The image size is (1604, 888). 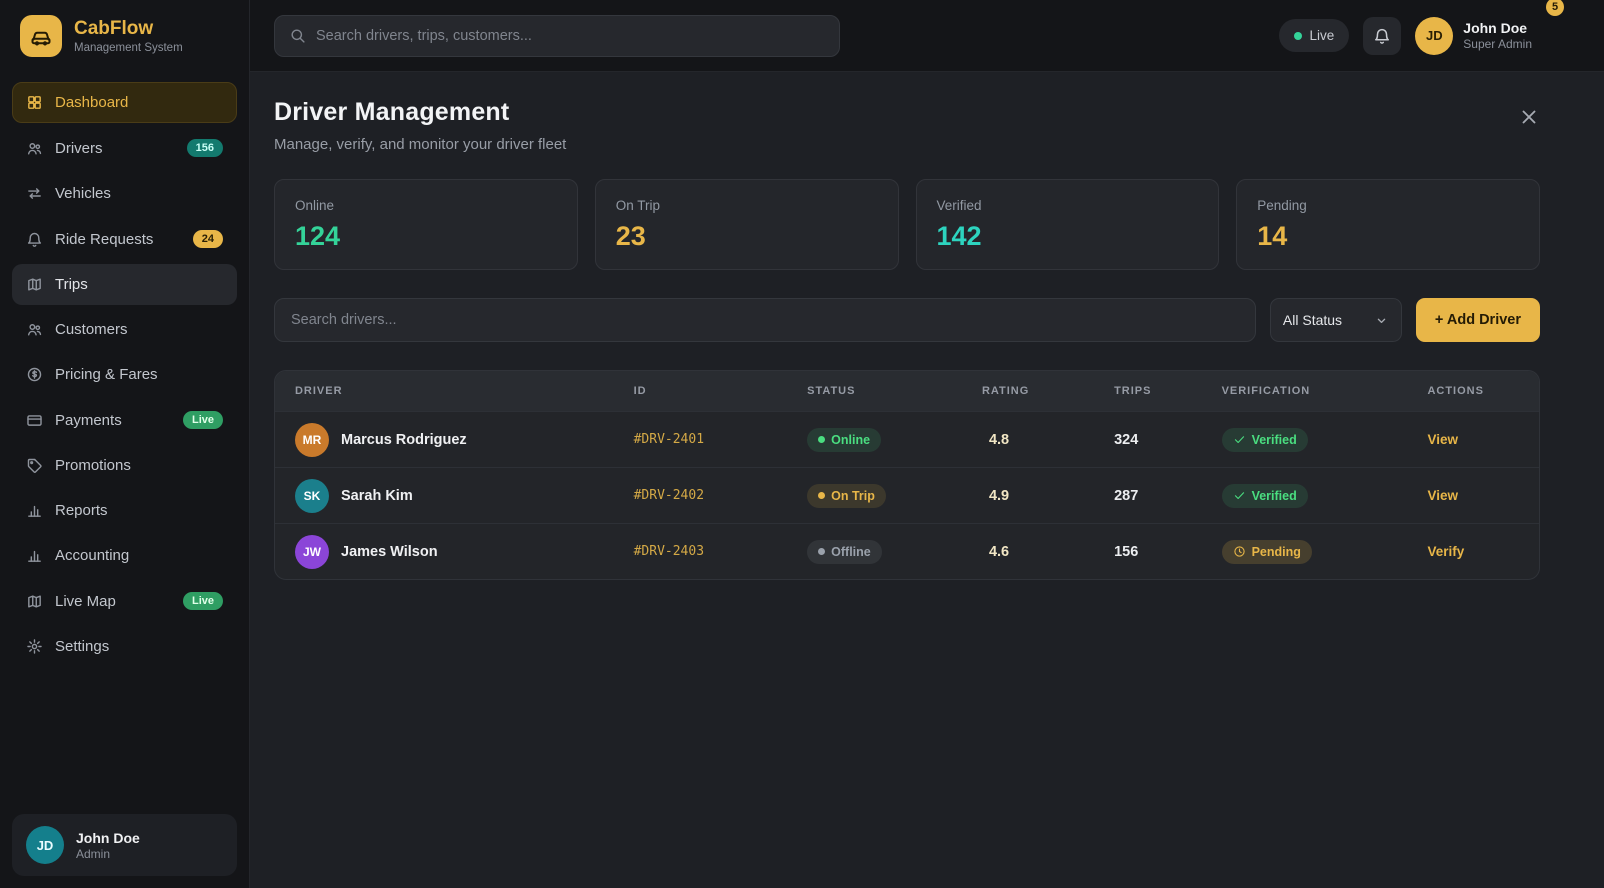 I want to click on sidebar-user-card: JD John Doe Admin, so click(x=124, y=845).